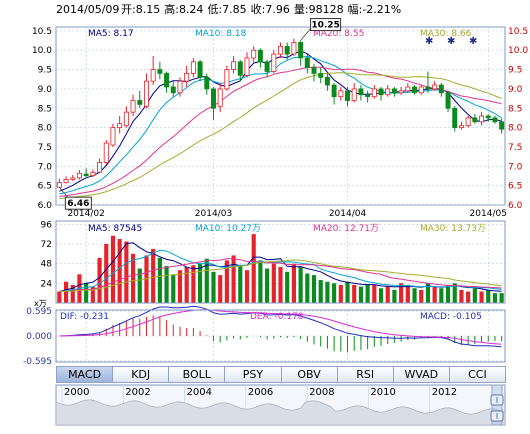  Describe the element at coordinates (75, 198) in the screenshot. I see `price-annotation: 6.46` at that location.